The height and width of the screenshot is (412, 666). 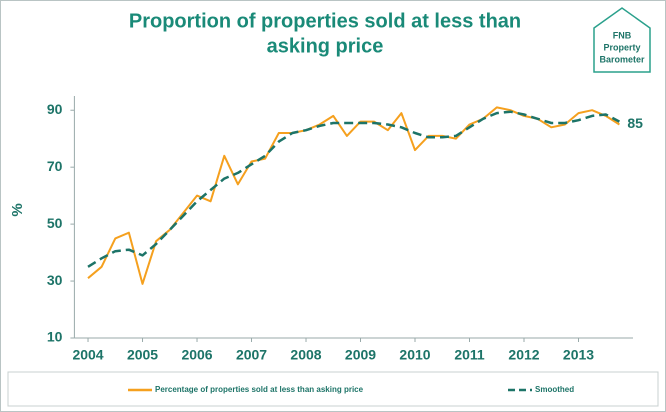 What do you see at coordinates (55, 280) in the screenshot?
I see `y-tick-label: 30` at bounding box center [55, 280].